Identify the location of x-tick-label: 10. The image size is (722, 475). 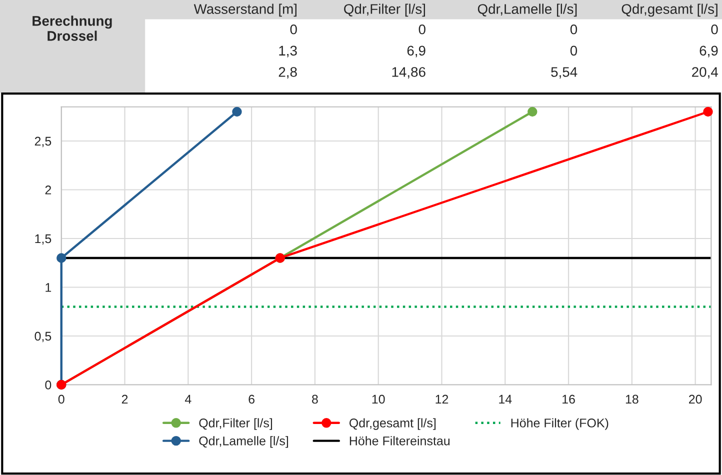
(378, 399).